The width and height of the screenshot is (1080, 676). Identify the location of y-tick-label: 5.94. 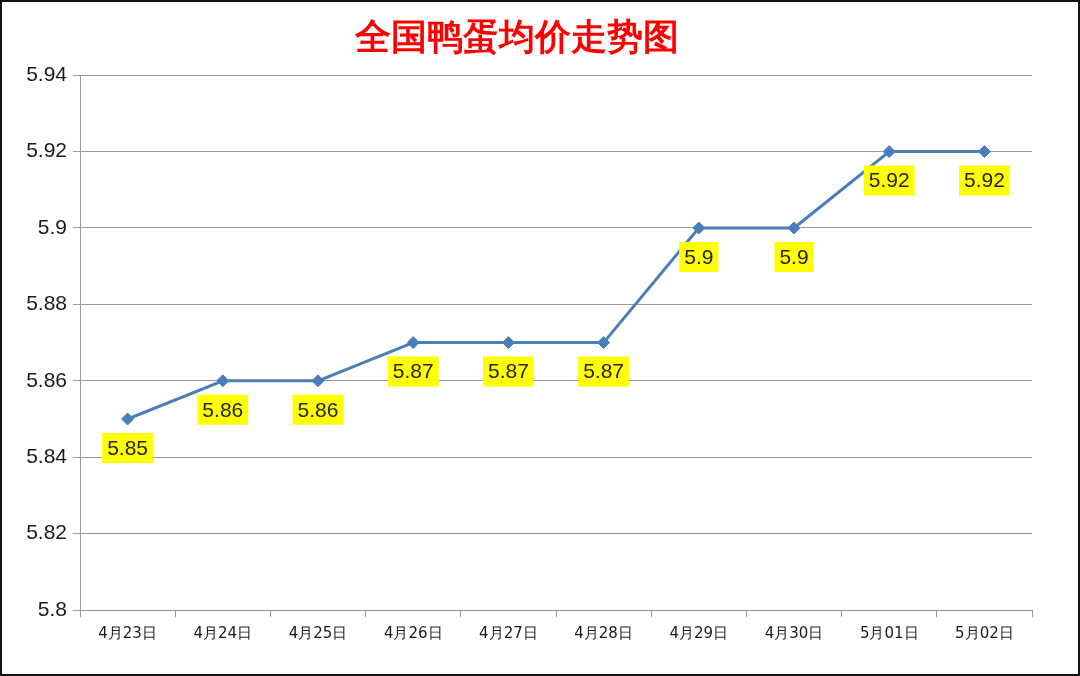
(47, 73).